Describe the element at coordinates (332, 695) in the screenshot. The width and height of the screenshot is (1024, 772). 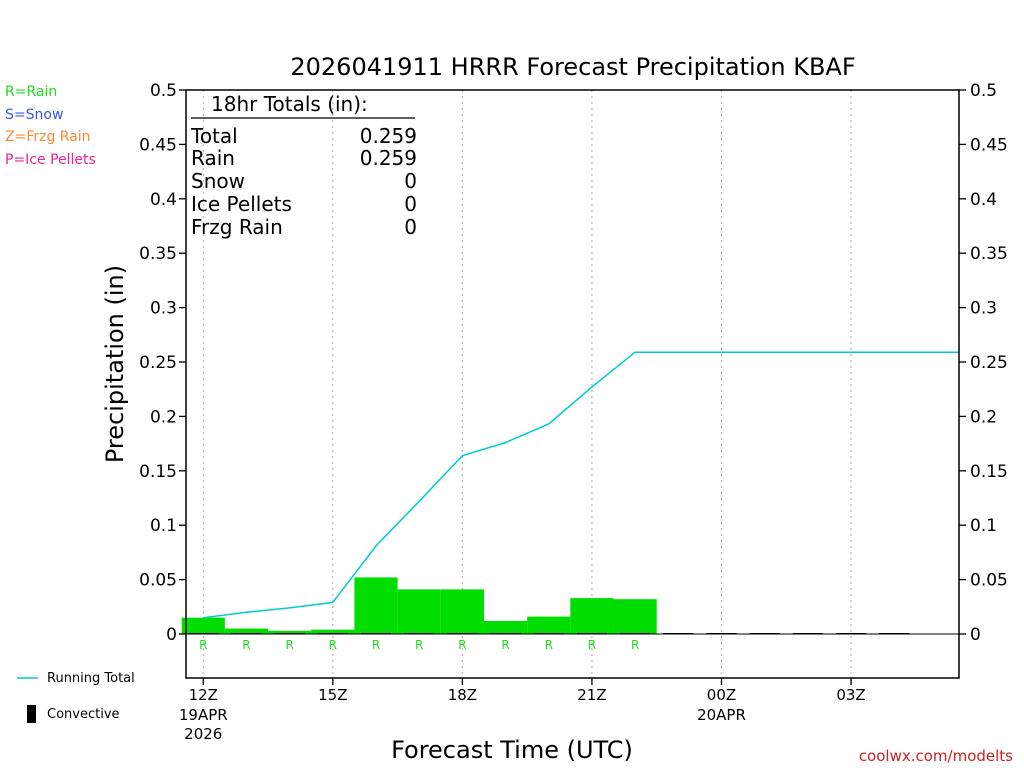
I see `x-tick-label: 15Z` at that location.